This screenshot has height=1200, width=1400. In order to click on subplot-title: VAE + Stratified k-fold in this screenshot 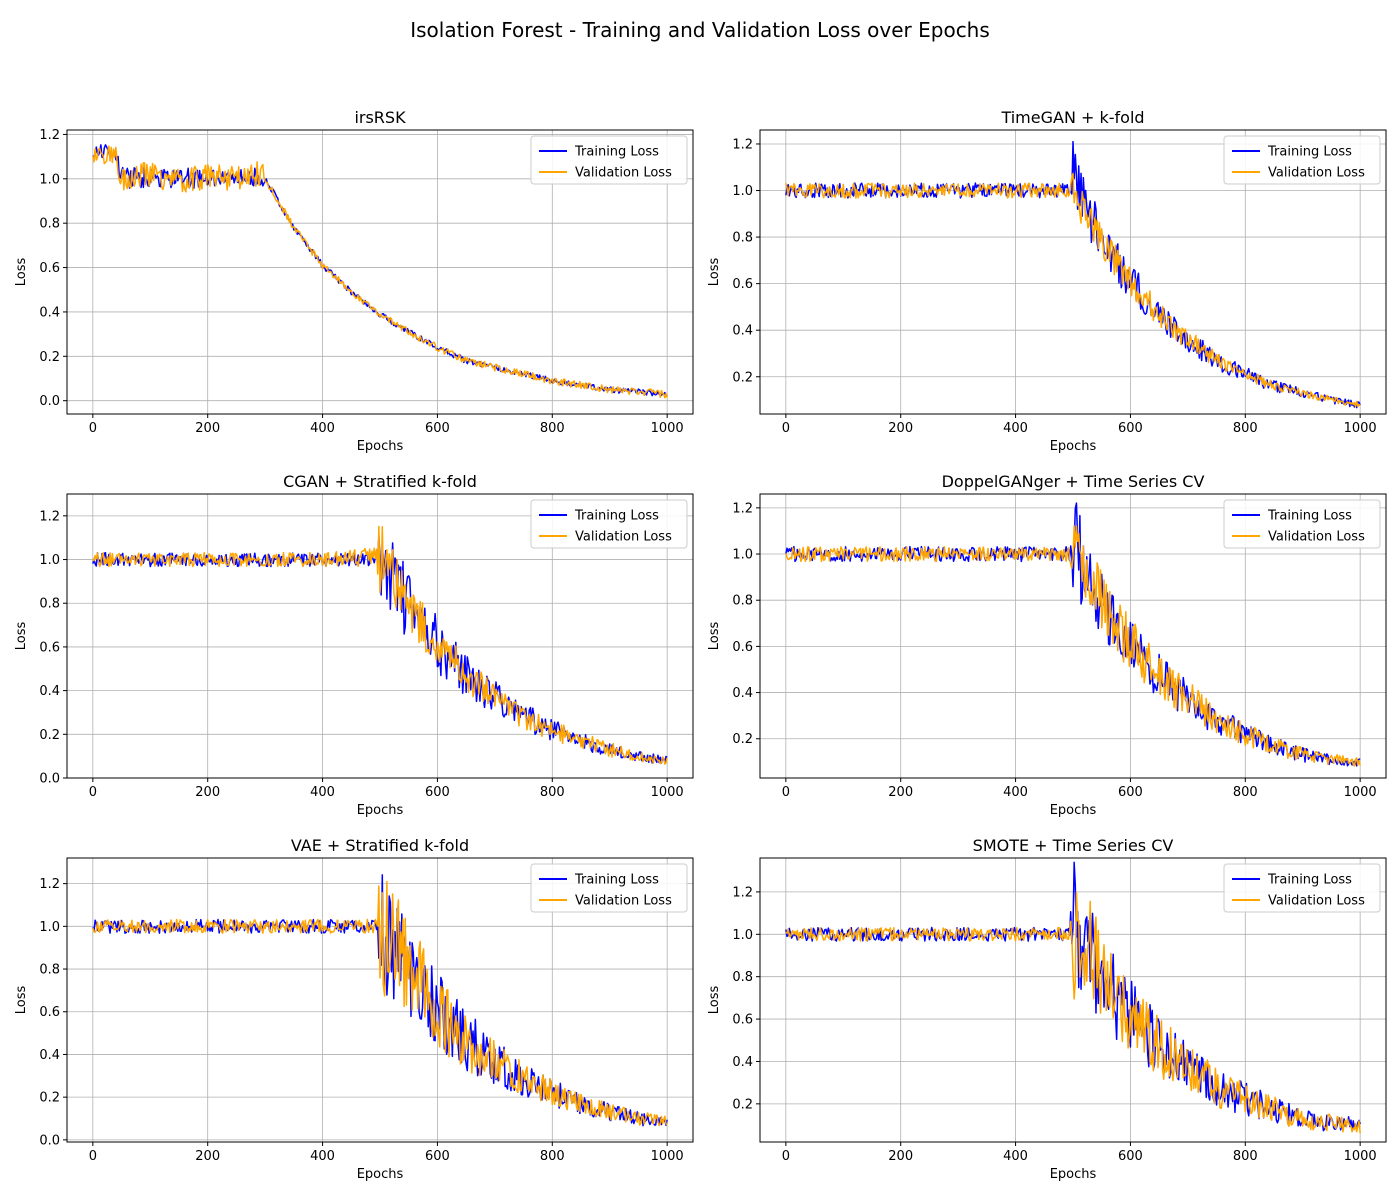, I will do `click(380, 845)`.